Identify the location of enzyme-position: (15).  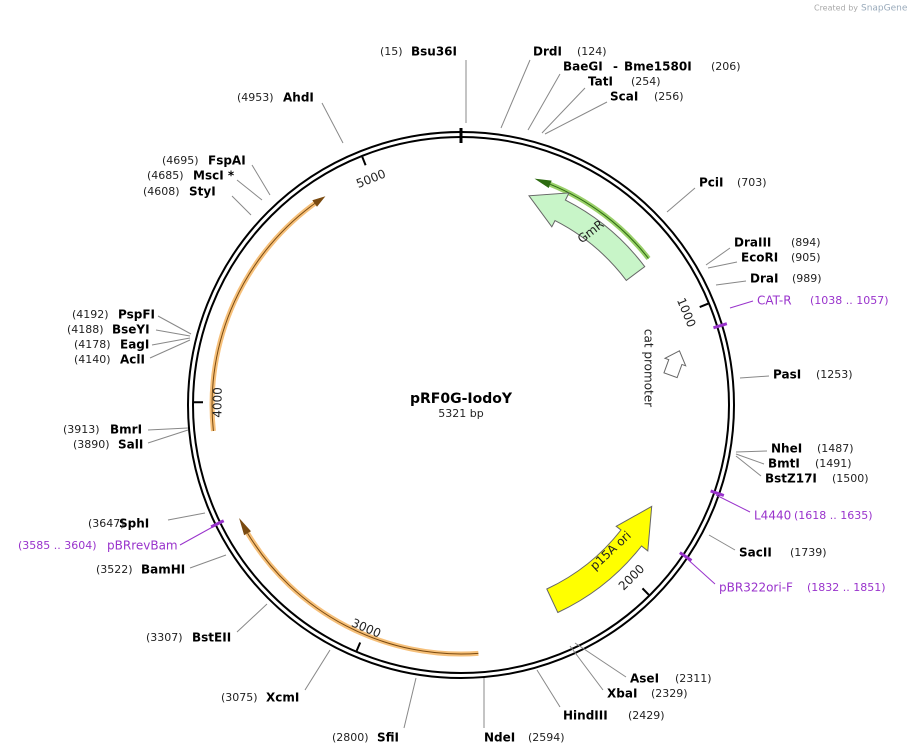
(391, 51).